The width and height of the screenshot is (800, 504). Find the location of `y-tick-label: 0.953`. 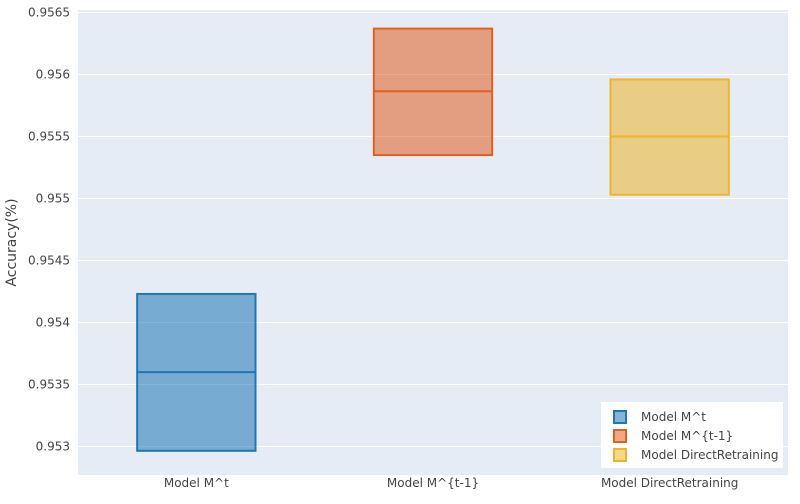

y-tick-label: 0.953 is located at coordinates (53, 446).